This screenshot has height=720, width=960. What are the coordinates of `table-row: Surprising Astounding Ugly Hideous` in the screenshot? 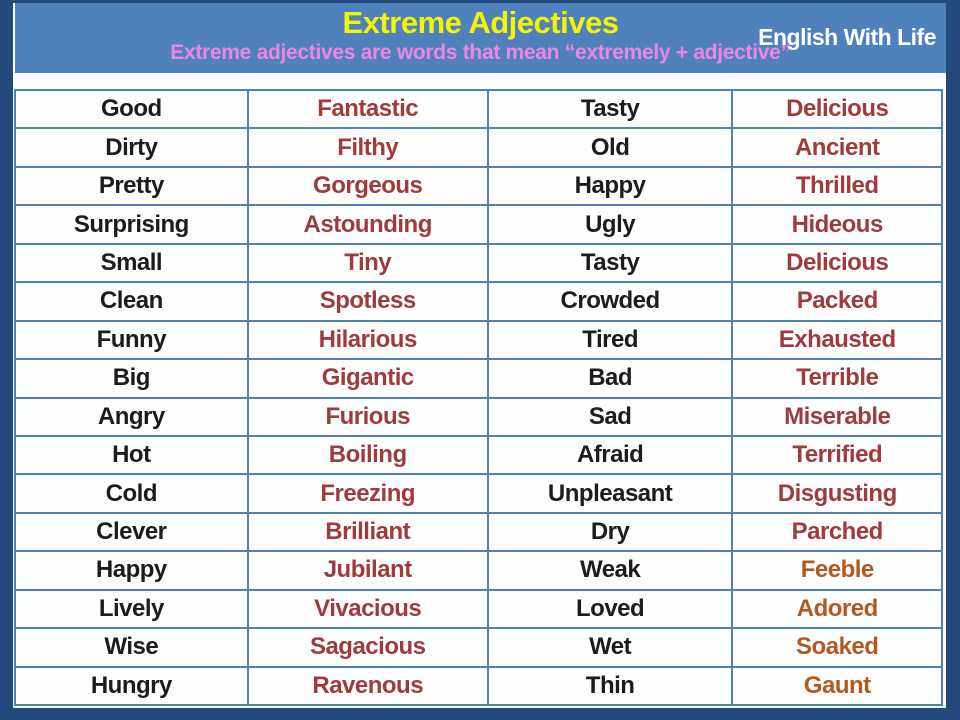 It's located at (478, 224).